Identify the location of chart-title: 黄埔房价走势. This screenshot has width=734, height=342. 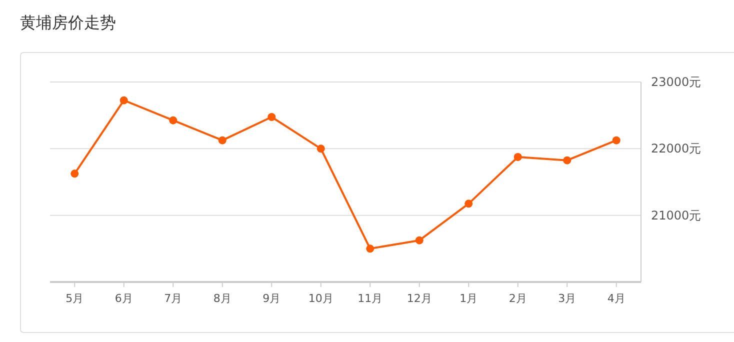
(68, 22).